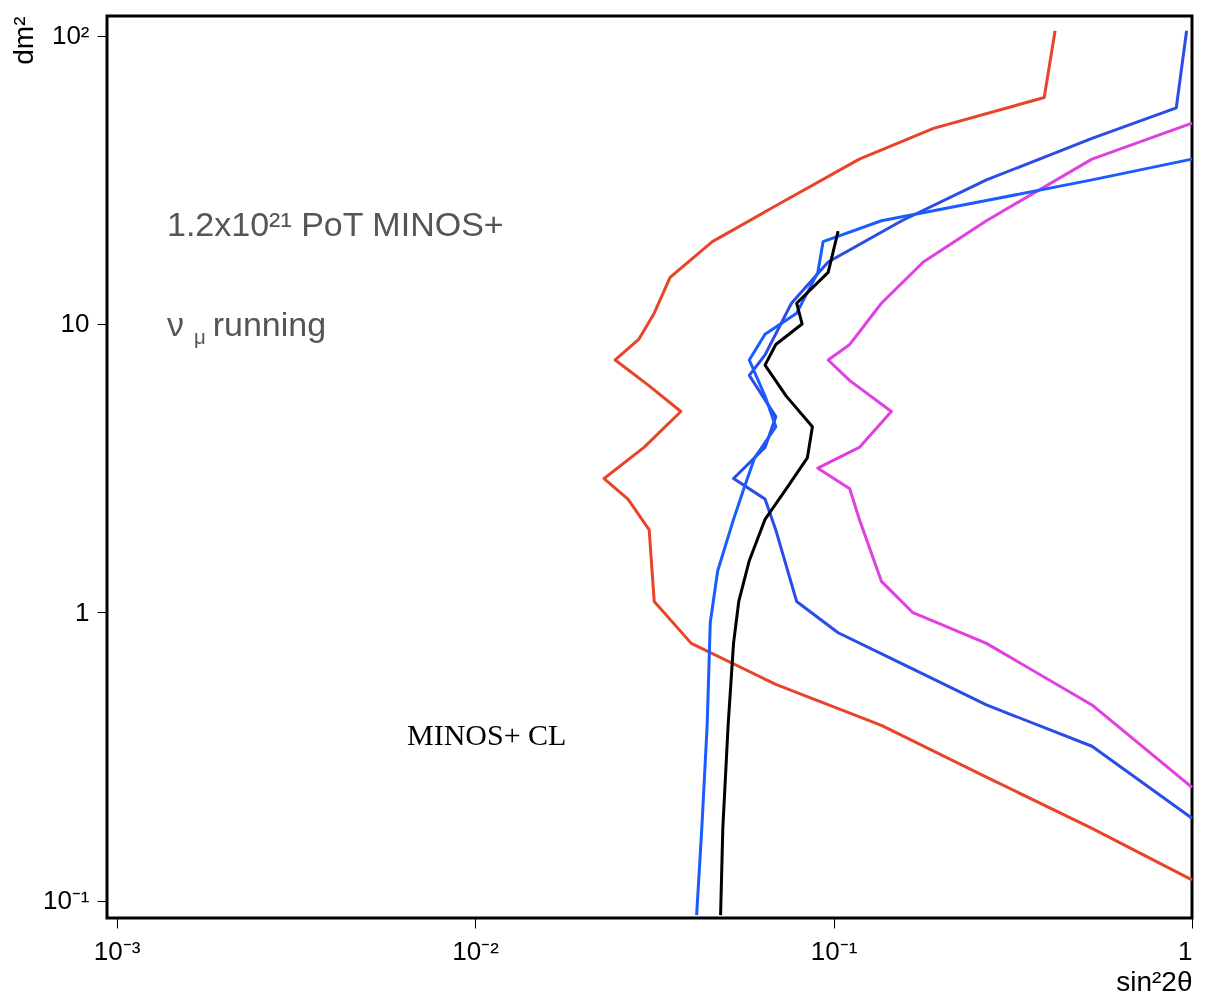 The image size is (1214, 1006). What do you see at coordinates (834, 950) in the screenshot?
I see `x-tick-label: 10⁻¹` at bounding box center [834, 950].